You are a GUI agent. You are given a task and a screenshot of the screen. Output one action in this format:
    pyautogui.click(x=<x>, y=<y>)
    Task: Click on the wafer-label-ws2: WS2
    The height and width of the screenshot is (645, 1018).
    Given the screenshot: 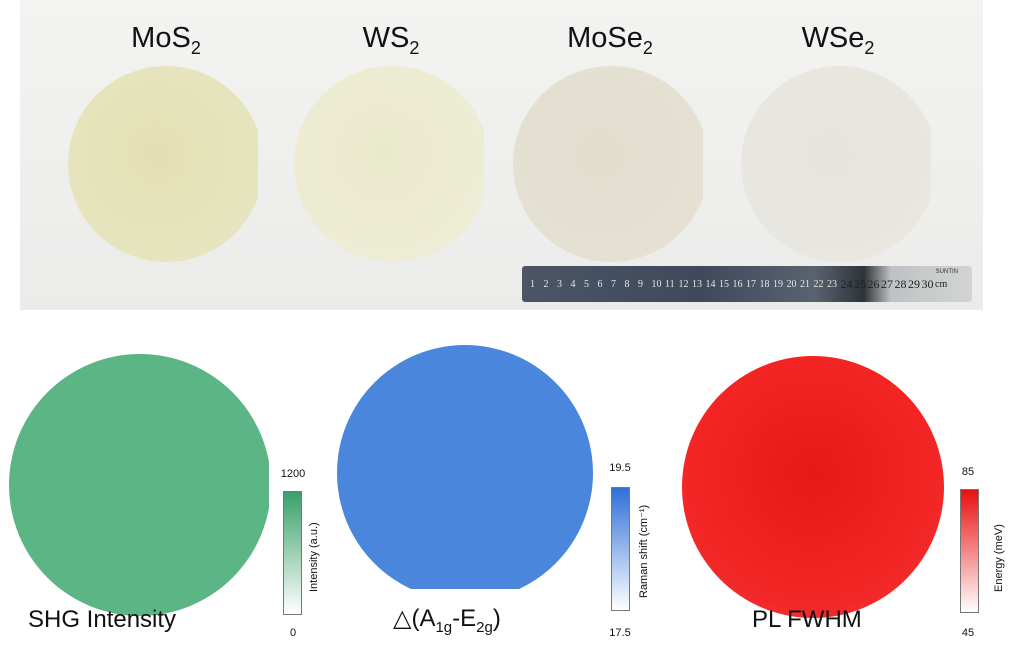 What is the action you would take?
    pyautogui.click(x=391, y=40)
    